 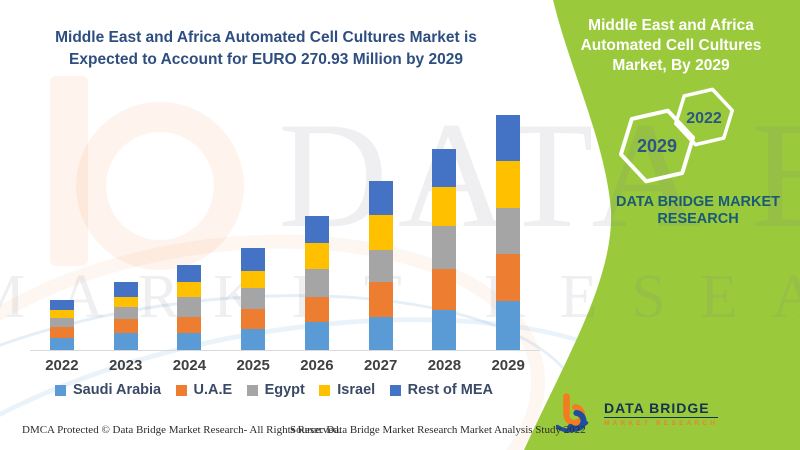 I want to click on bar-segment-2023-u-a-e, so click(x=125, y=326).